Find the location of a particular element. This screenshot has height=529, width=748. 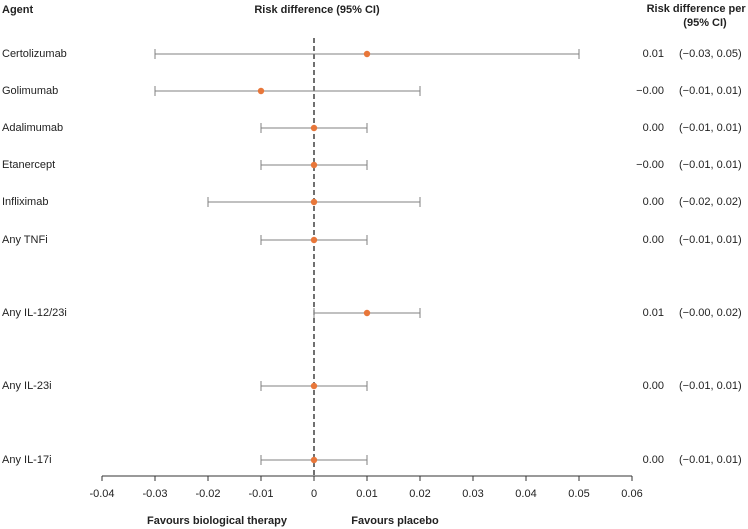

agent-label: Etanercept is located at coordinates (28, 165).